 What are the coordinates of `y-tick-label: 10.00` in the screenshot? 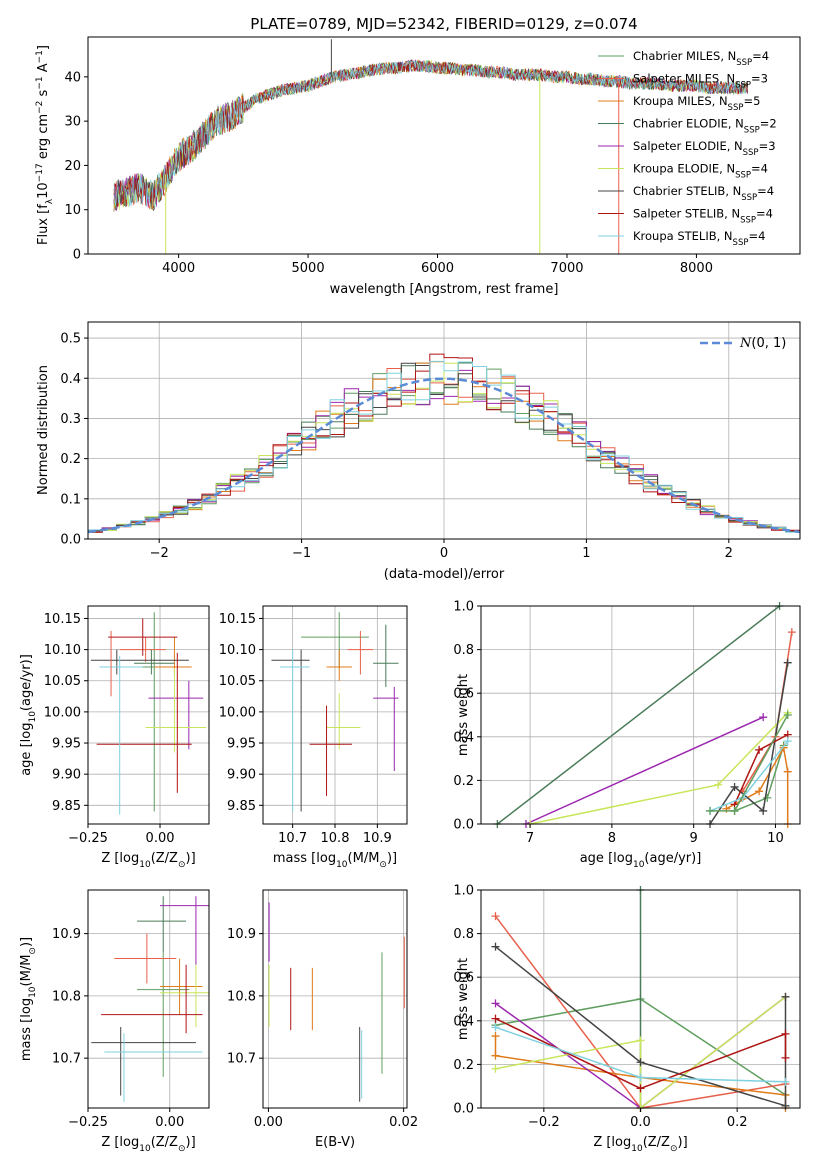 It's located at (62, 712).